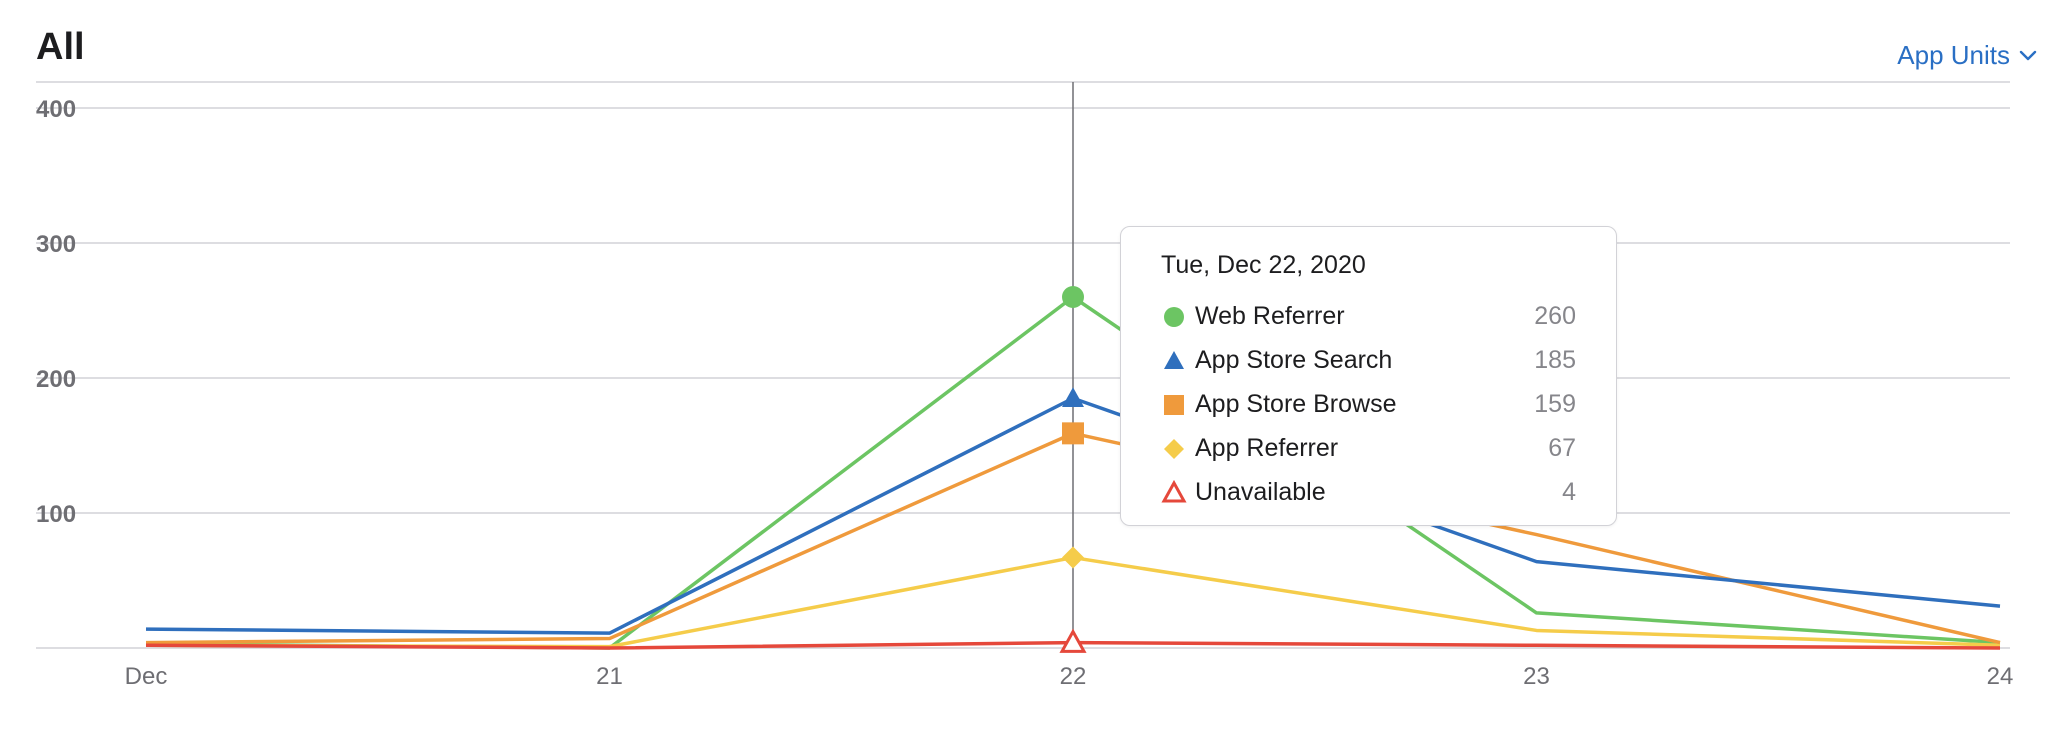  I want to click on tooltip-row-web-referrer: Web Referrer 260, so click(1368, 316).